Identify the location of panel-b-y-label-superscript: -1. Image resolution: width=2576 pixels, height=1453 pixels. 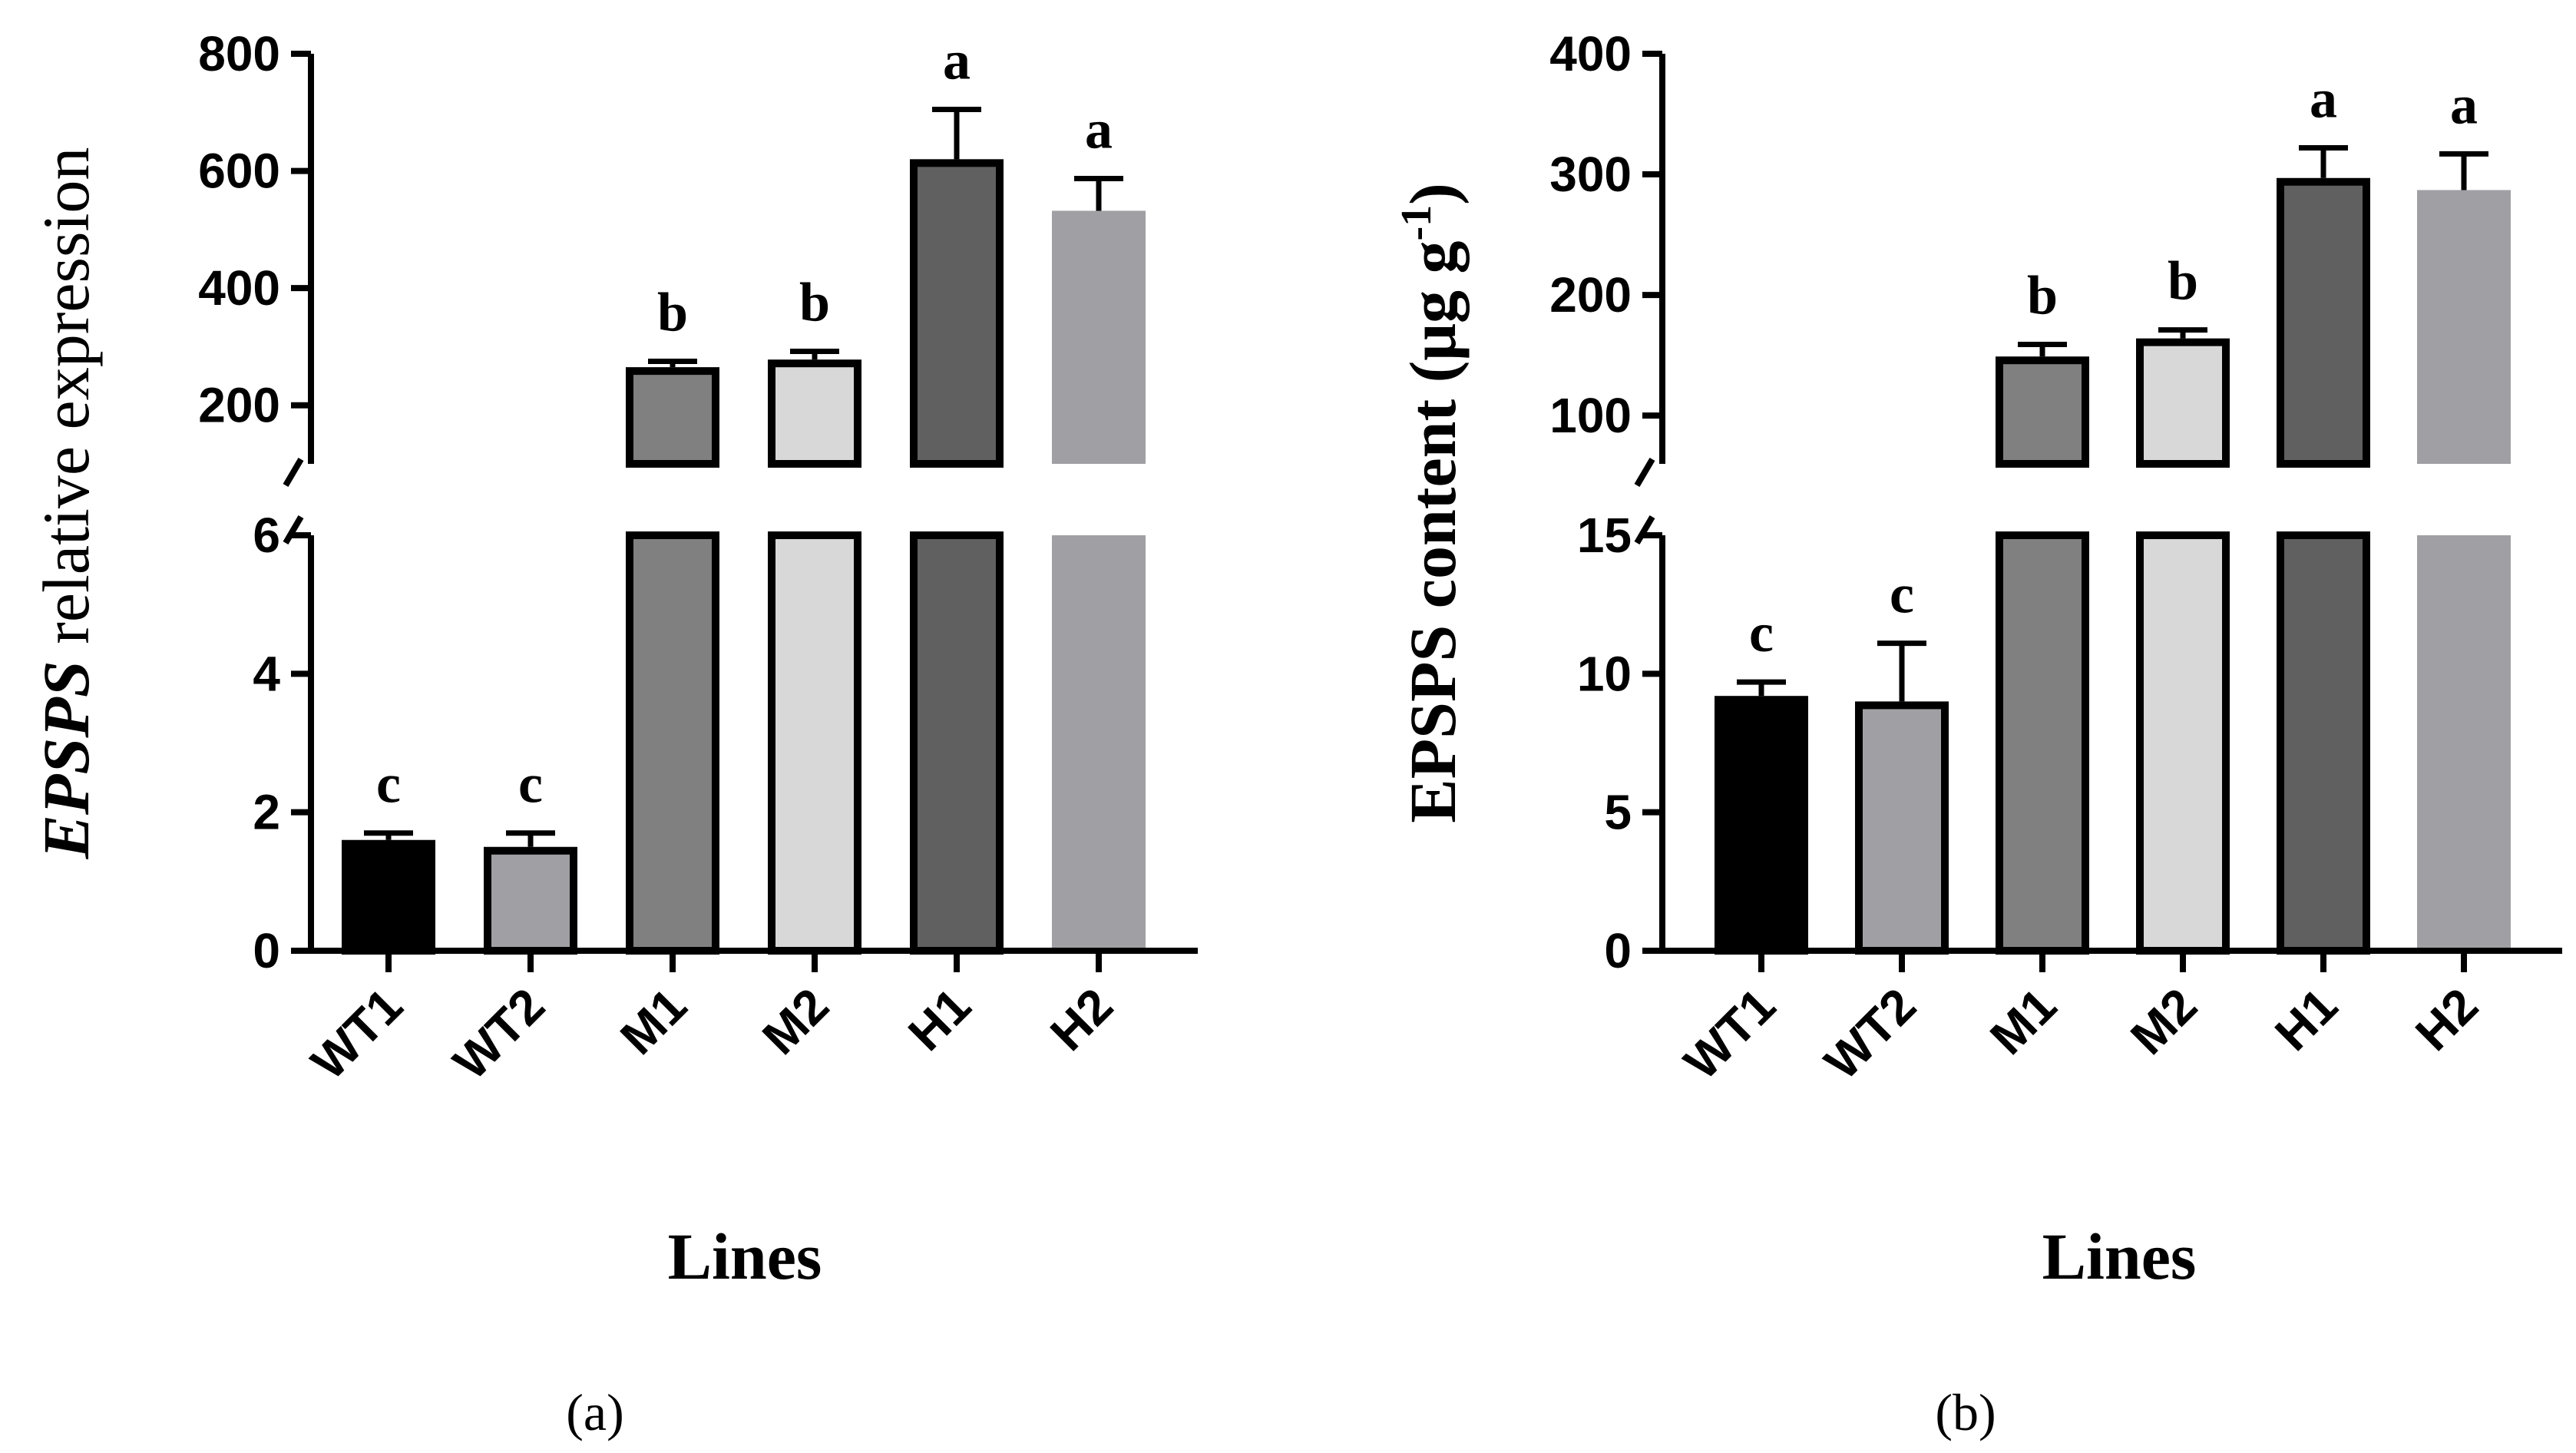
(1416, 223).